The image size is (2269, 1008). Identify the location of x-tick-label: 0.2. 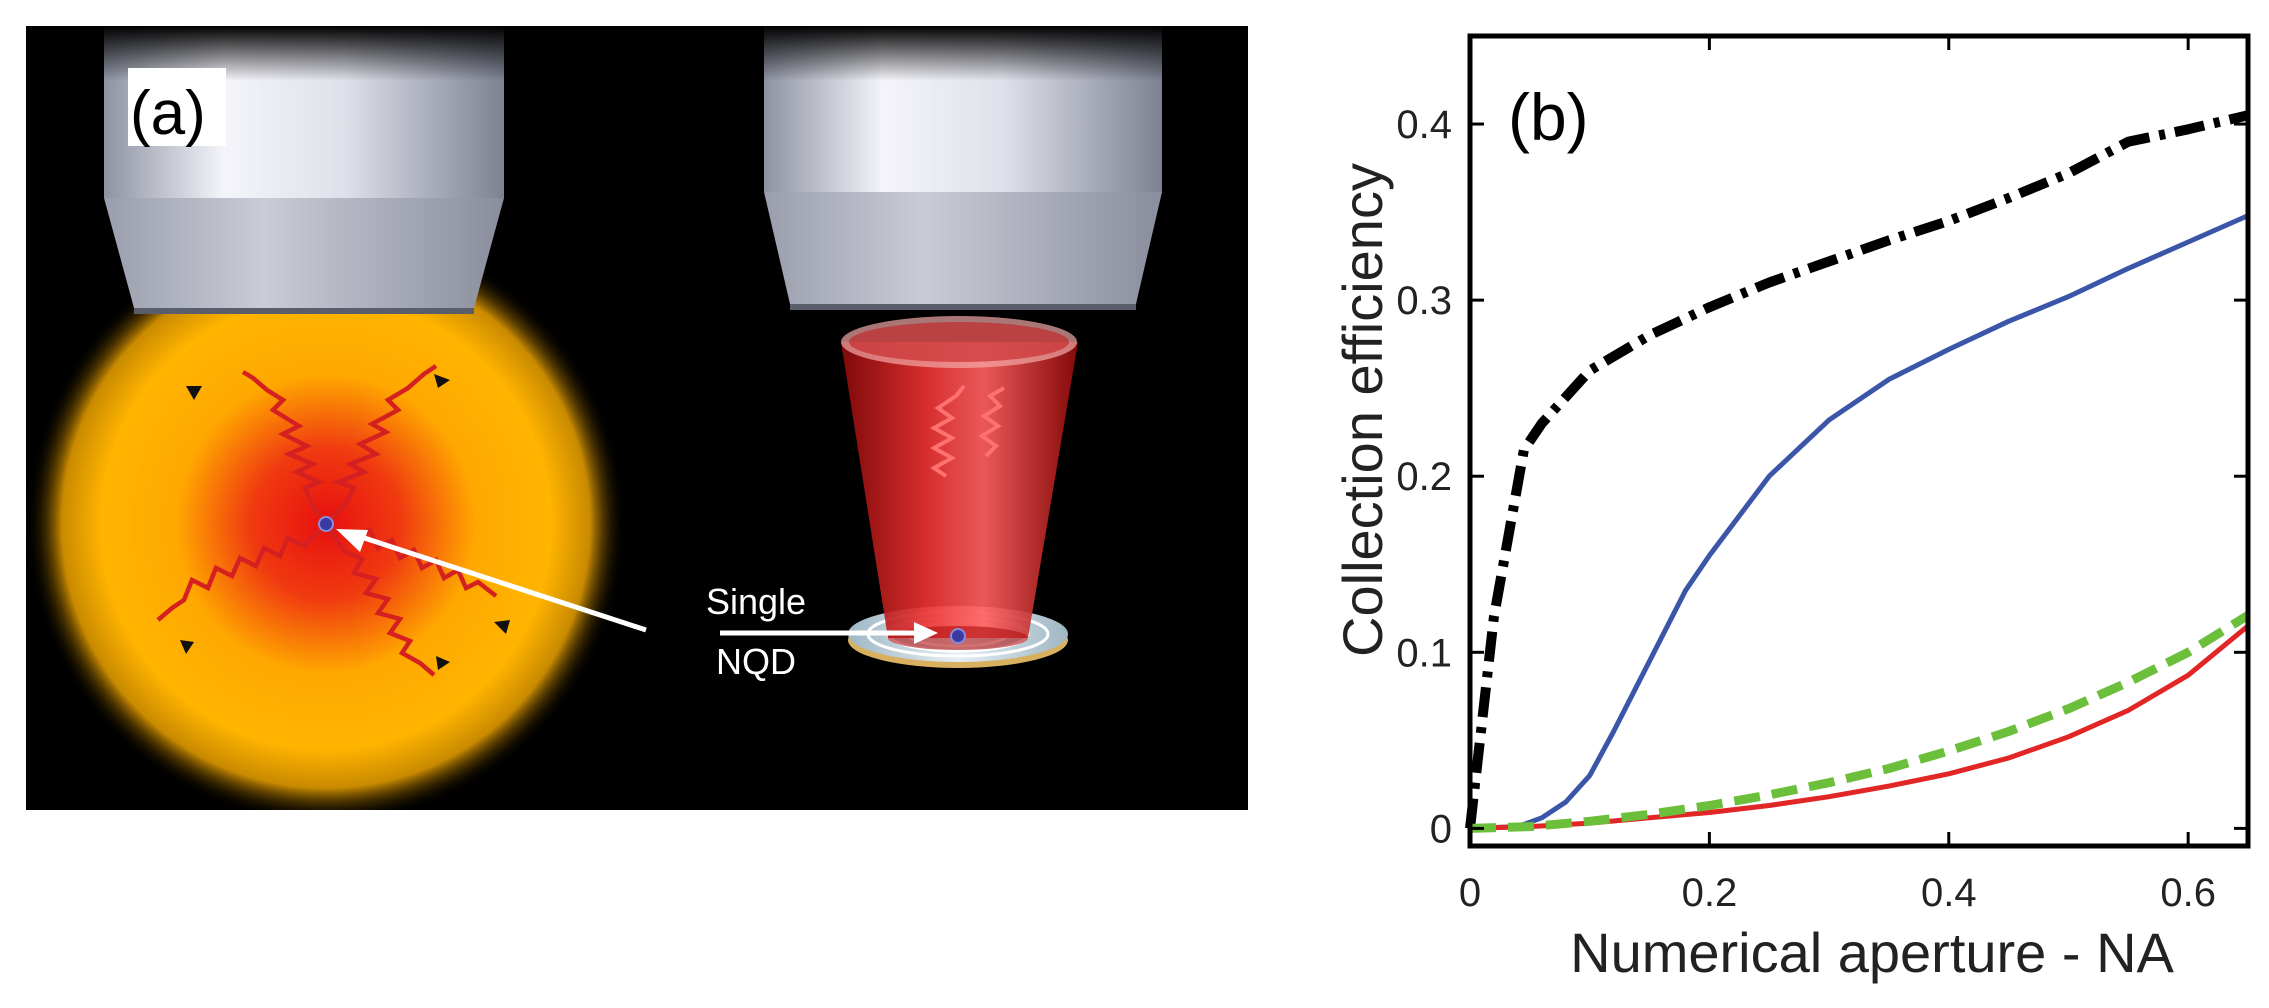
(1710, 893).